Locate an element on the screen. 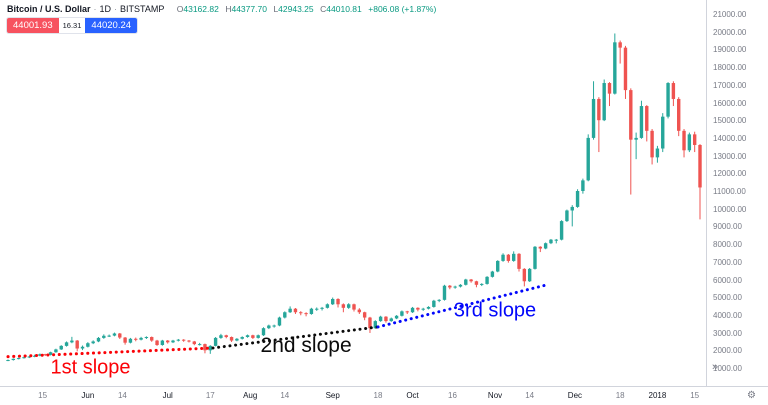 Image resolution: width=768 pixels, height=405 pixels. time-tick-label: Aug is located at coordinates (250, 395).